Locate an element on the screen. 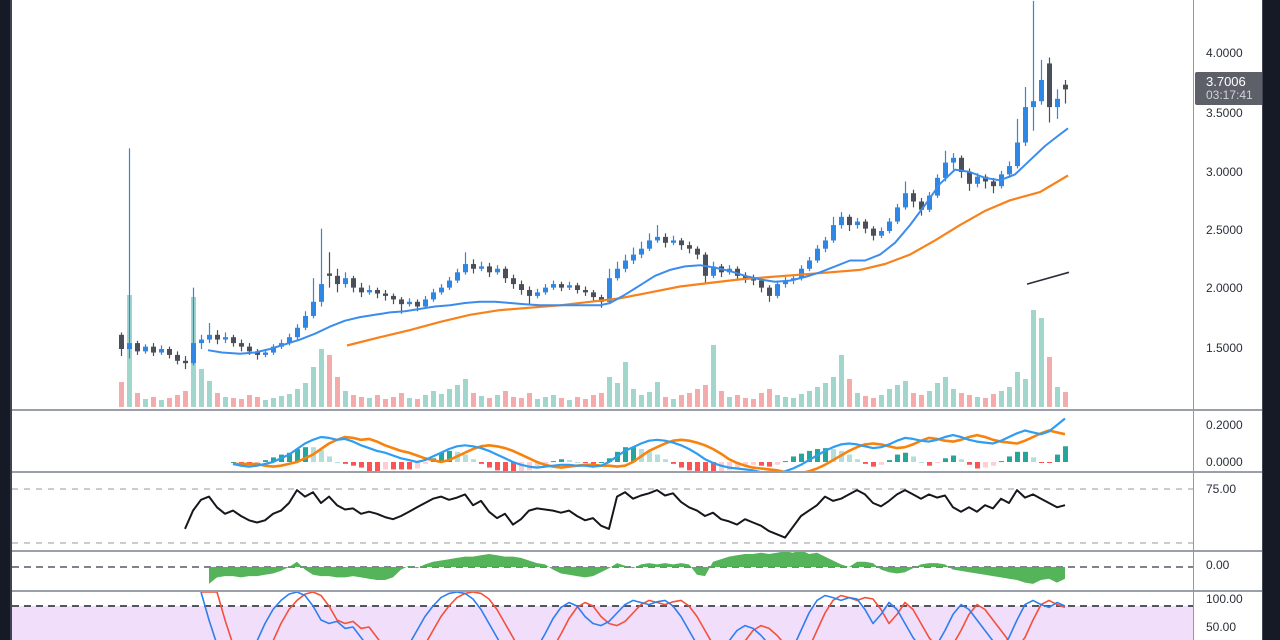 The width and height of the screenshot is (1280, 640). window-right-edge is located at coordinates (1271, 320).